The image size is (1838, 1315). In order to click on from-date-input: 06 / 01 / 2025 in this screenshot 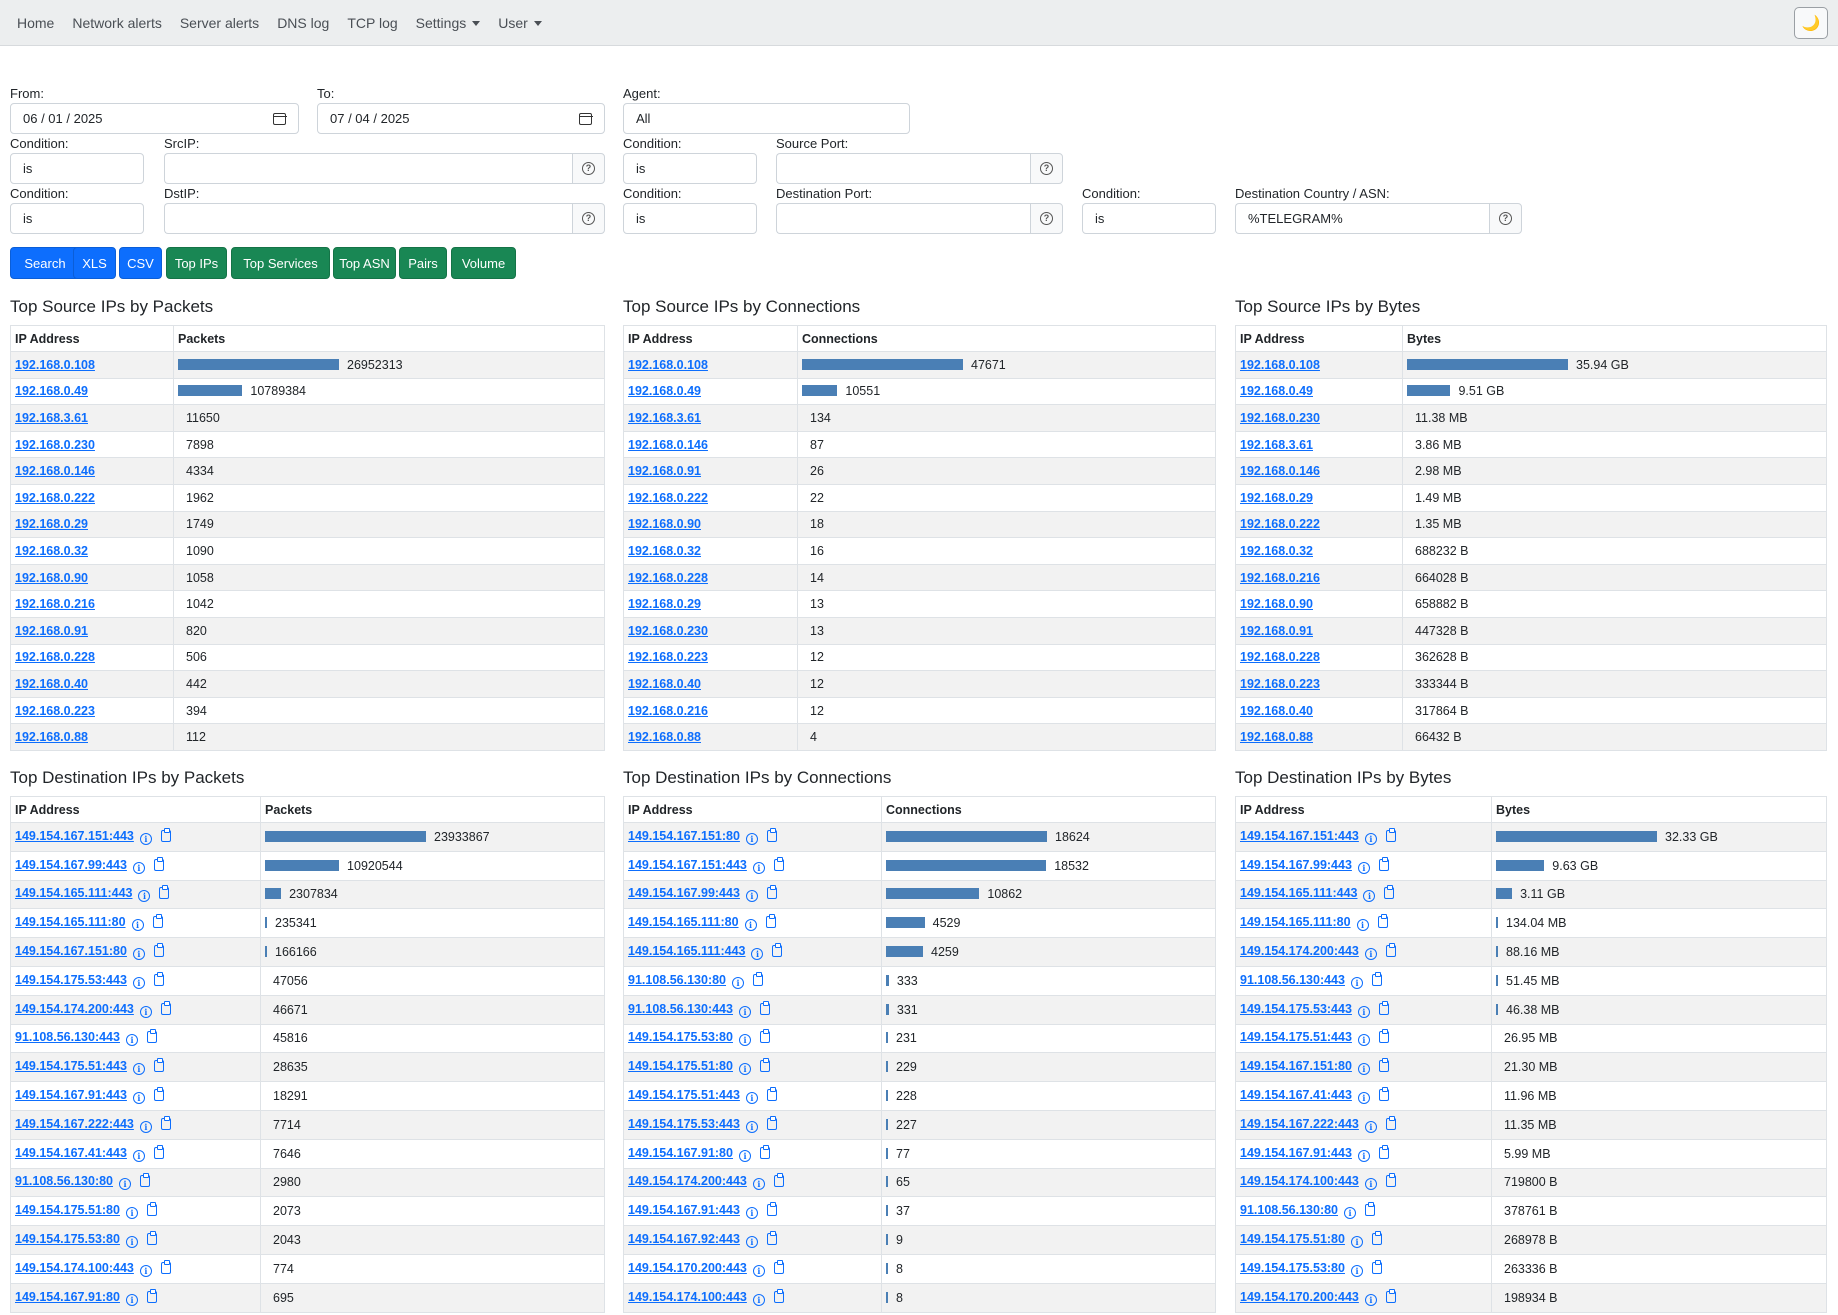, I will do `click(154, 118)`.